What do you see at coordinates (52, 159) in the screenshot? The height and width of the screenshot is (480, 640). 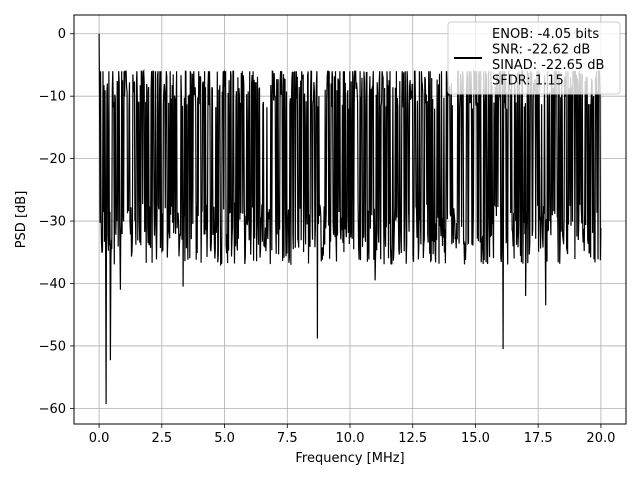 I see `y-tick-label: −20` at bounding box center [52, 159].